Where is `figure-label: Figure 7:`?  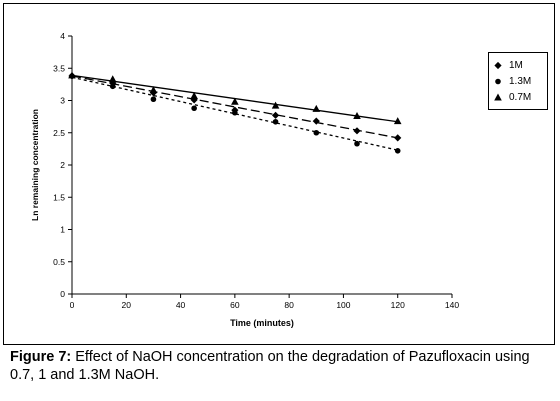
figure-label: Figure 7: is located at coordinates (41, 357).